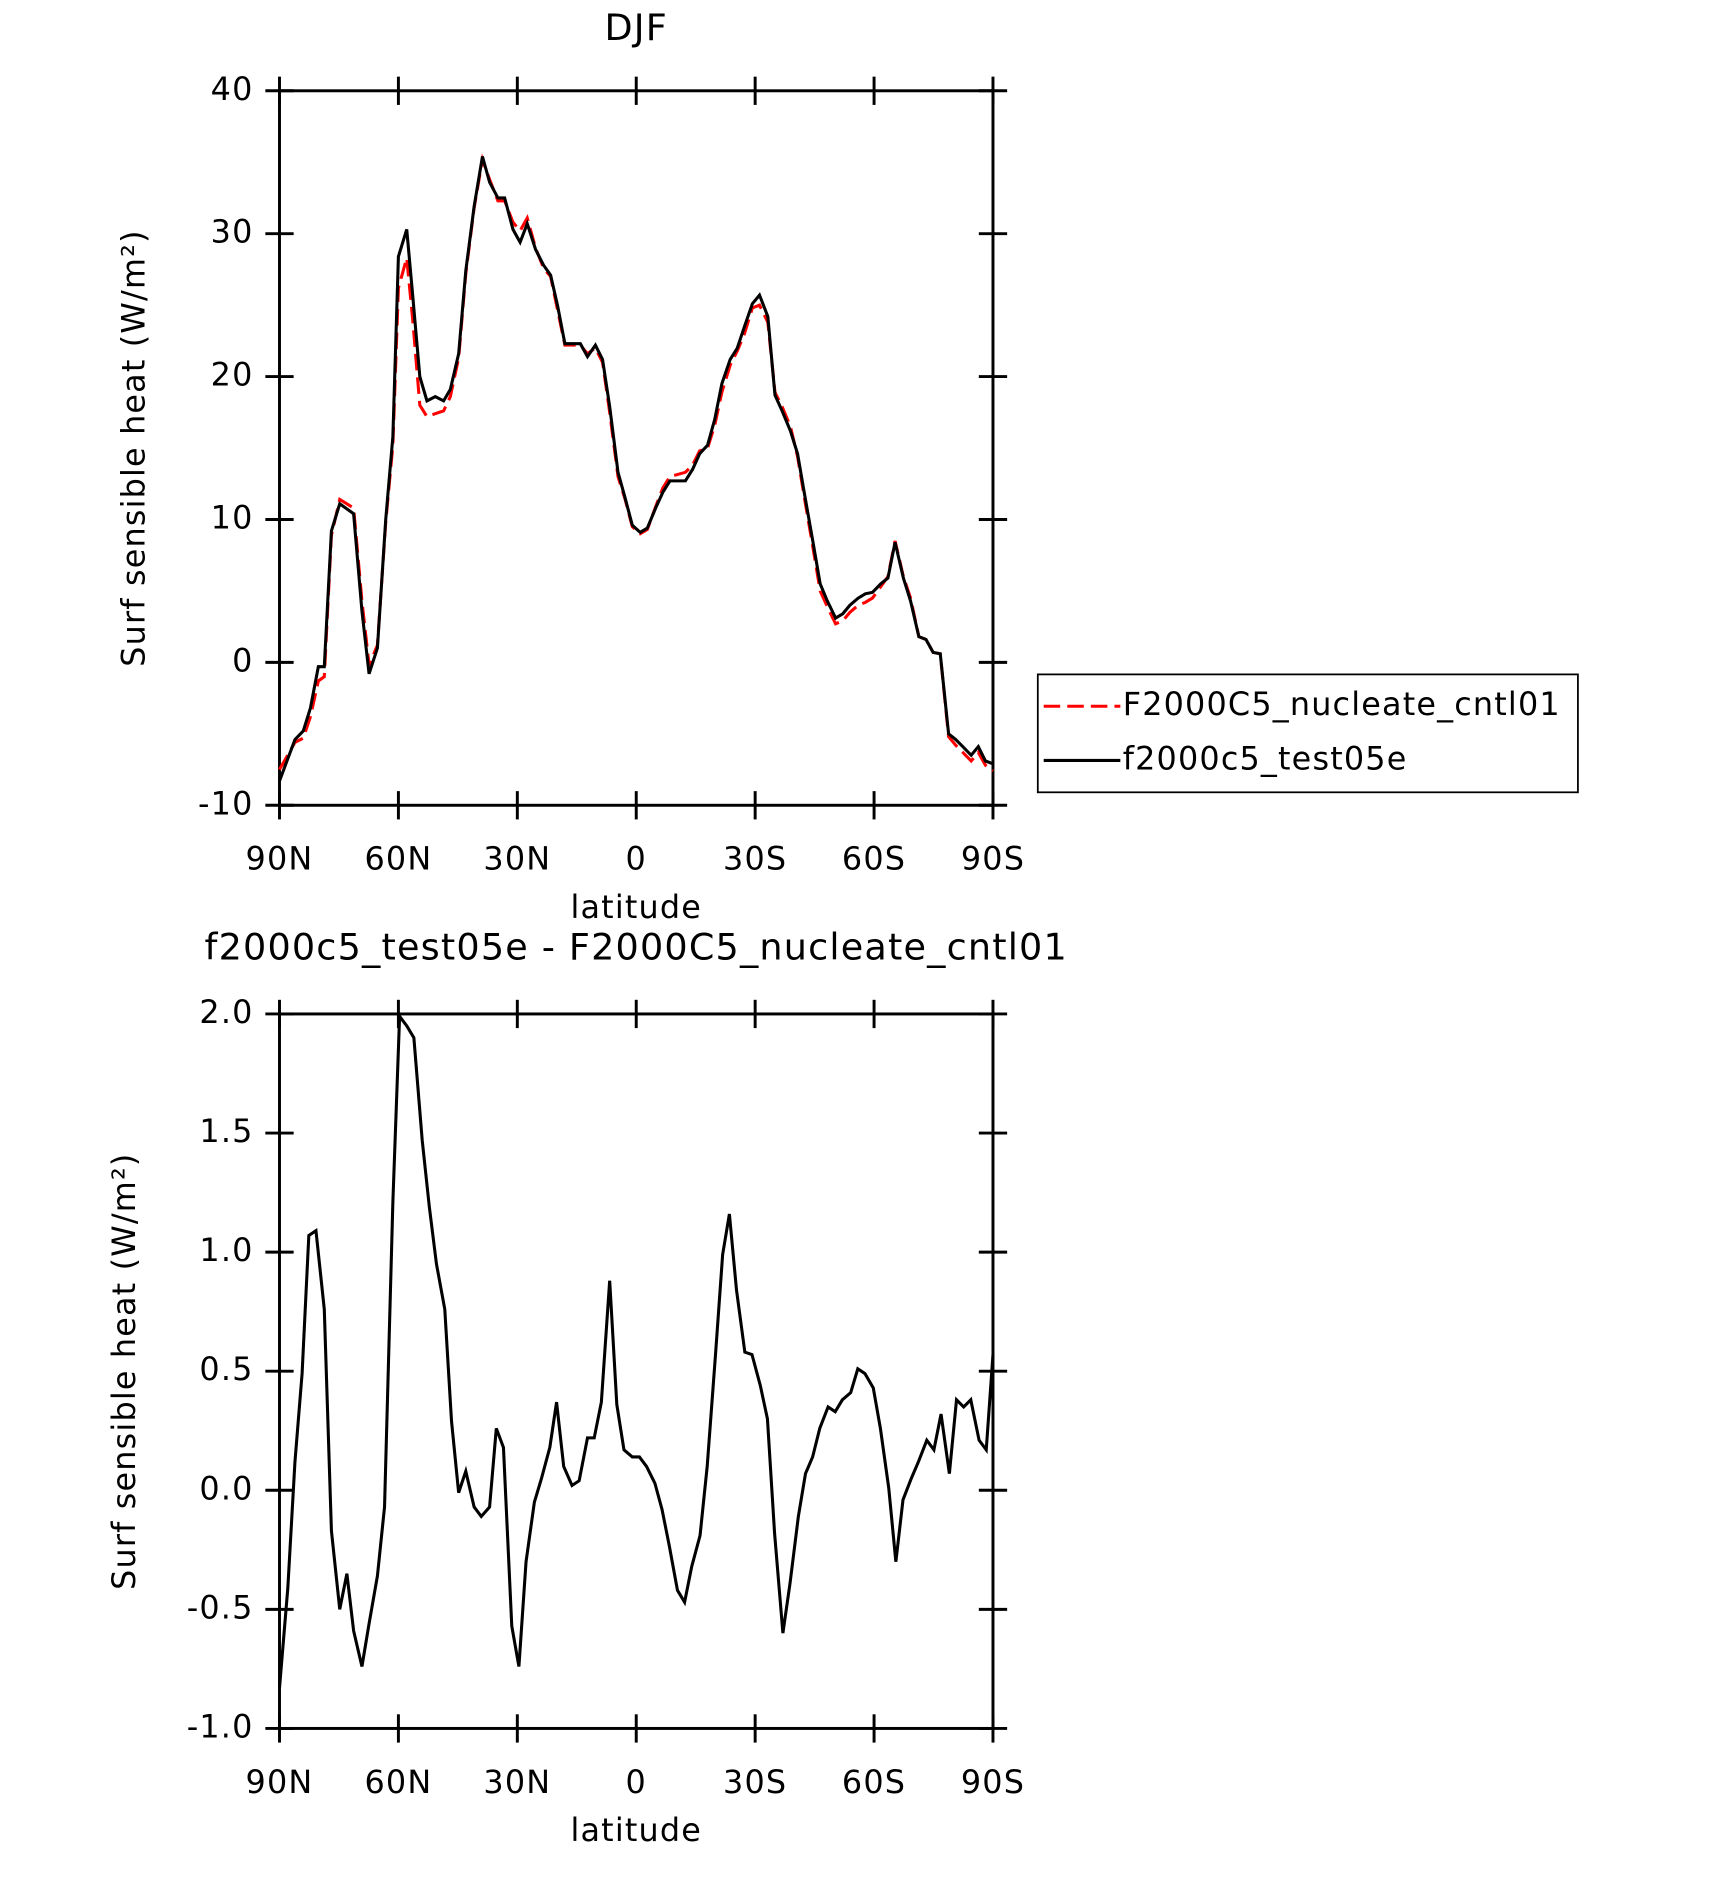 The width and height of the screenshot is (1710, 1877). What do you see at coordinates (226, 1369) in the screenshot?
I see `y-tick-label: 0.5` at bounding box center [226, 1369].